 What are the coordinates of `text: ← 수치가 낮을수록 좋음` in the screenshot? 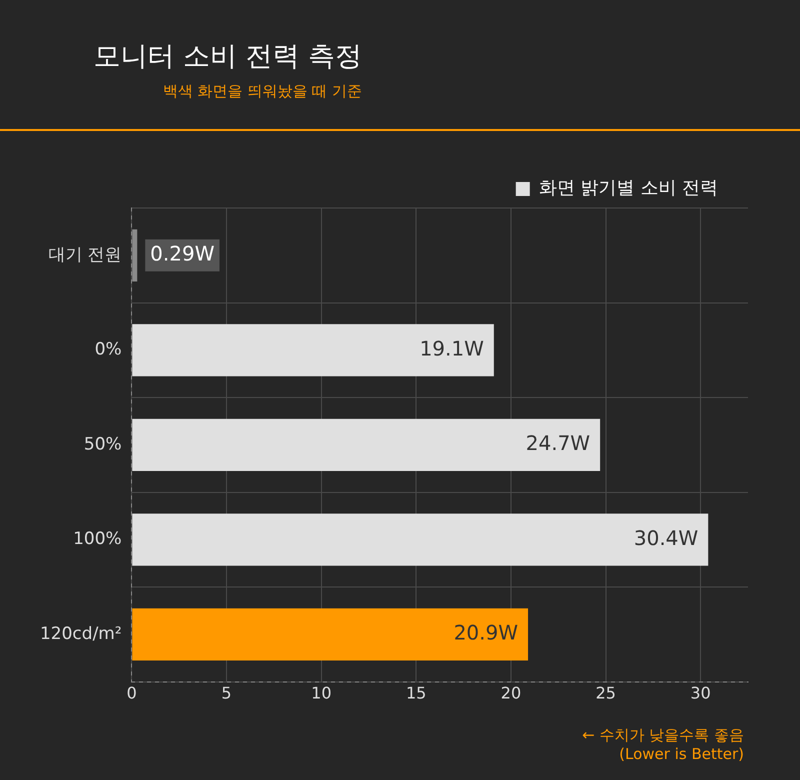 It's located at (663, 735).